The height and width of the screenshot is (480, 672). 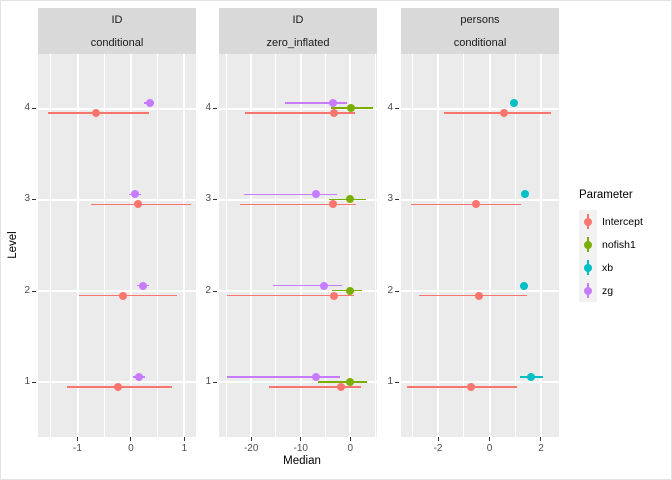 What do you see at coordinates (300, 448) in the screenshot?
I see `x-tick-label: -10` at bounding box center [300, 448].